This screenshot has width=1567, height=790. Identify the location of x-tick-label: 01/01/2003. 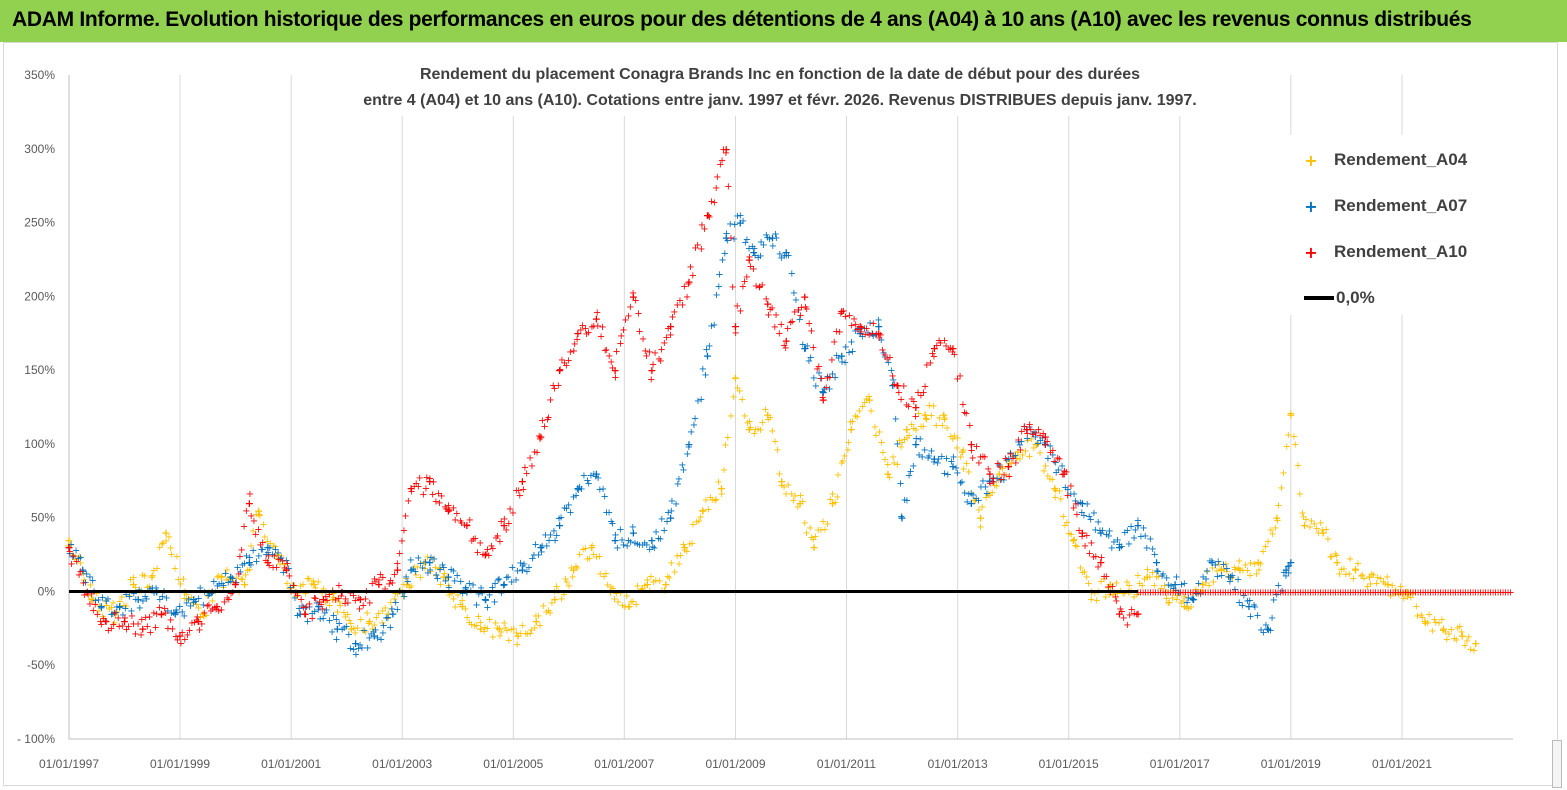
(402, 764).